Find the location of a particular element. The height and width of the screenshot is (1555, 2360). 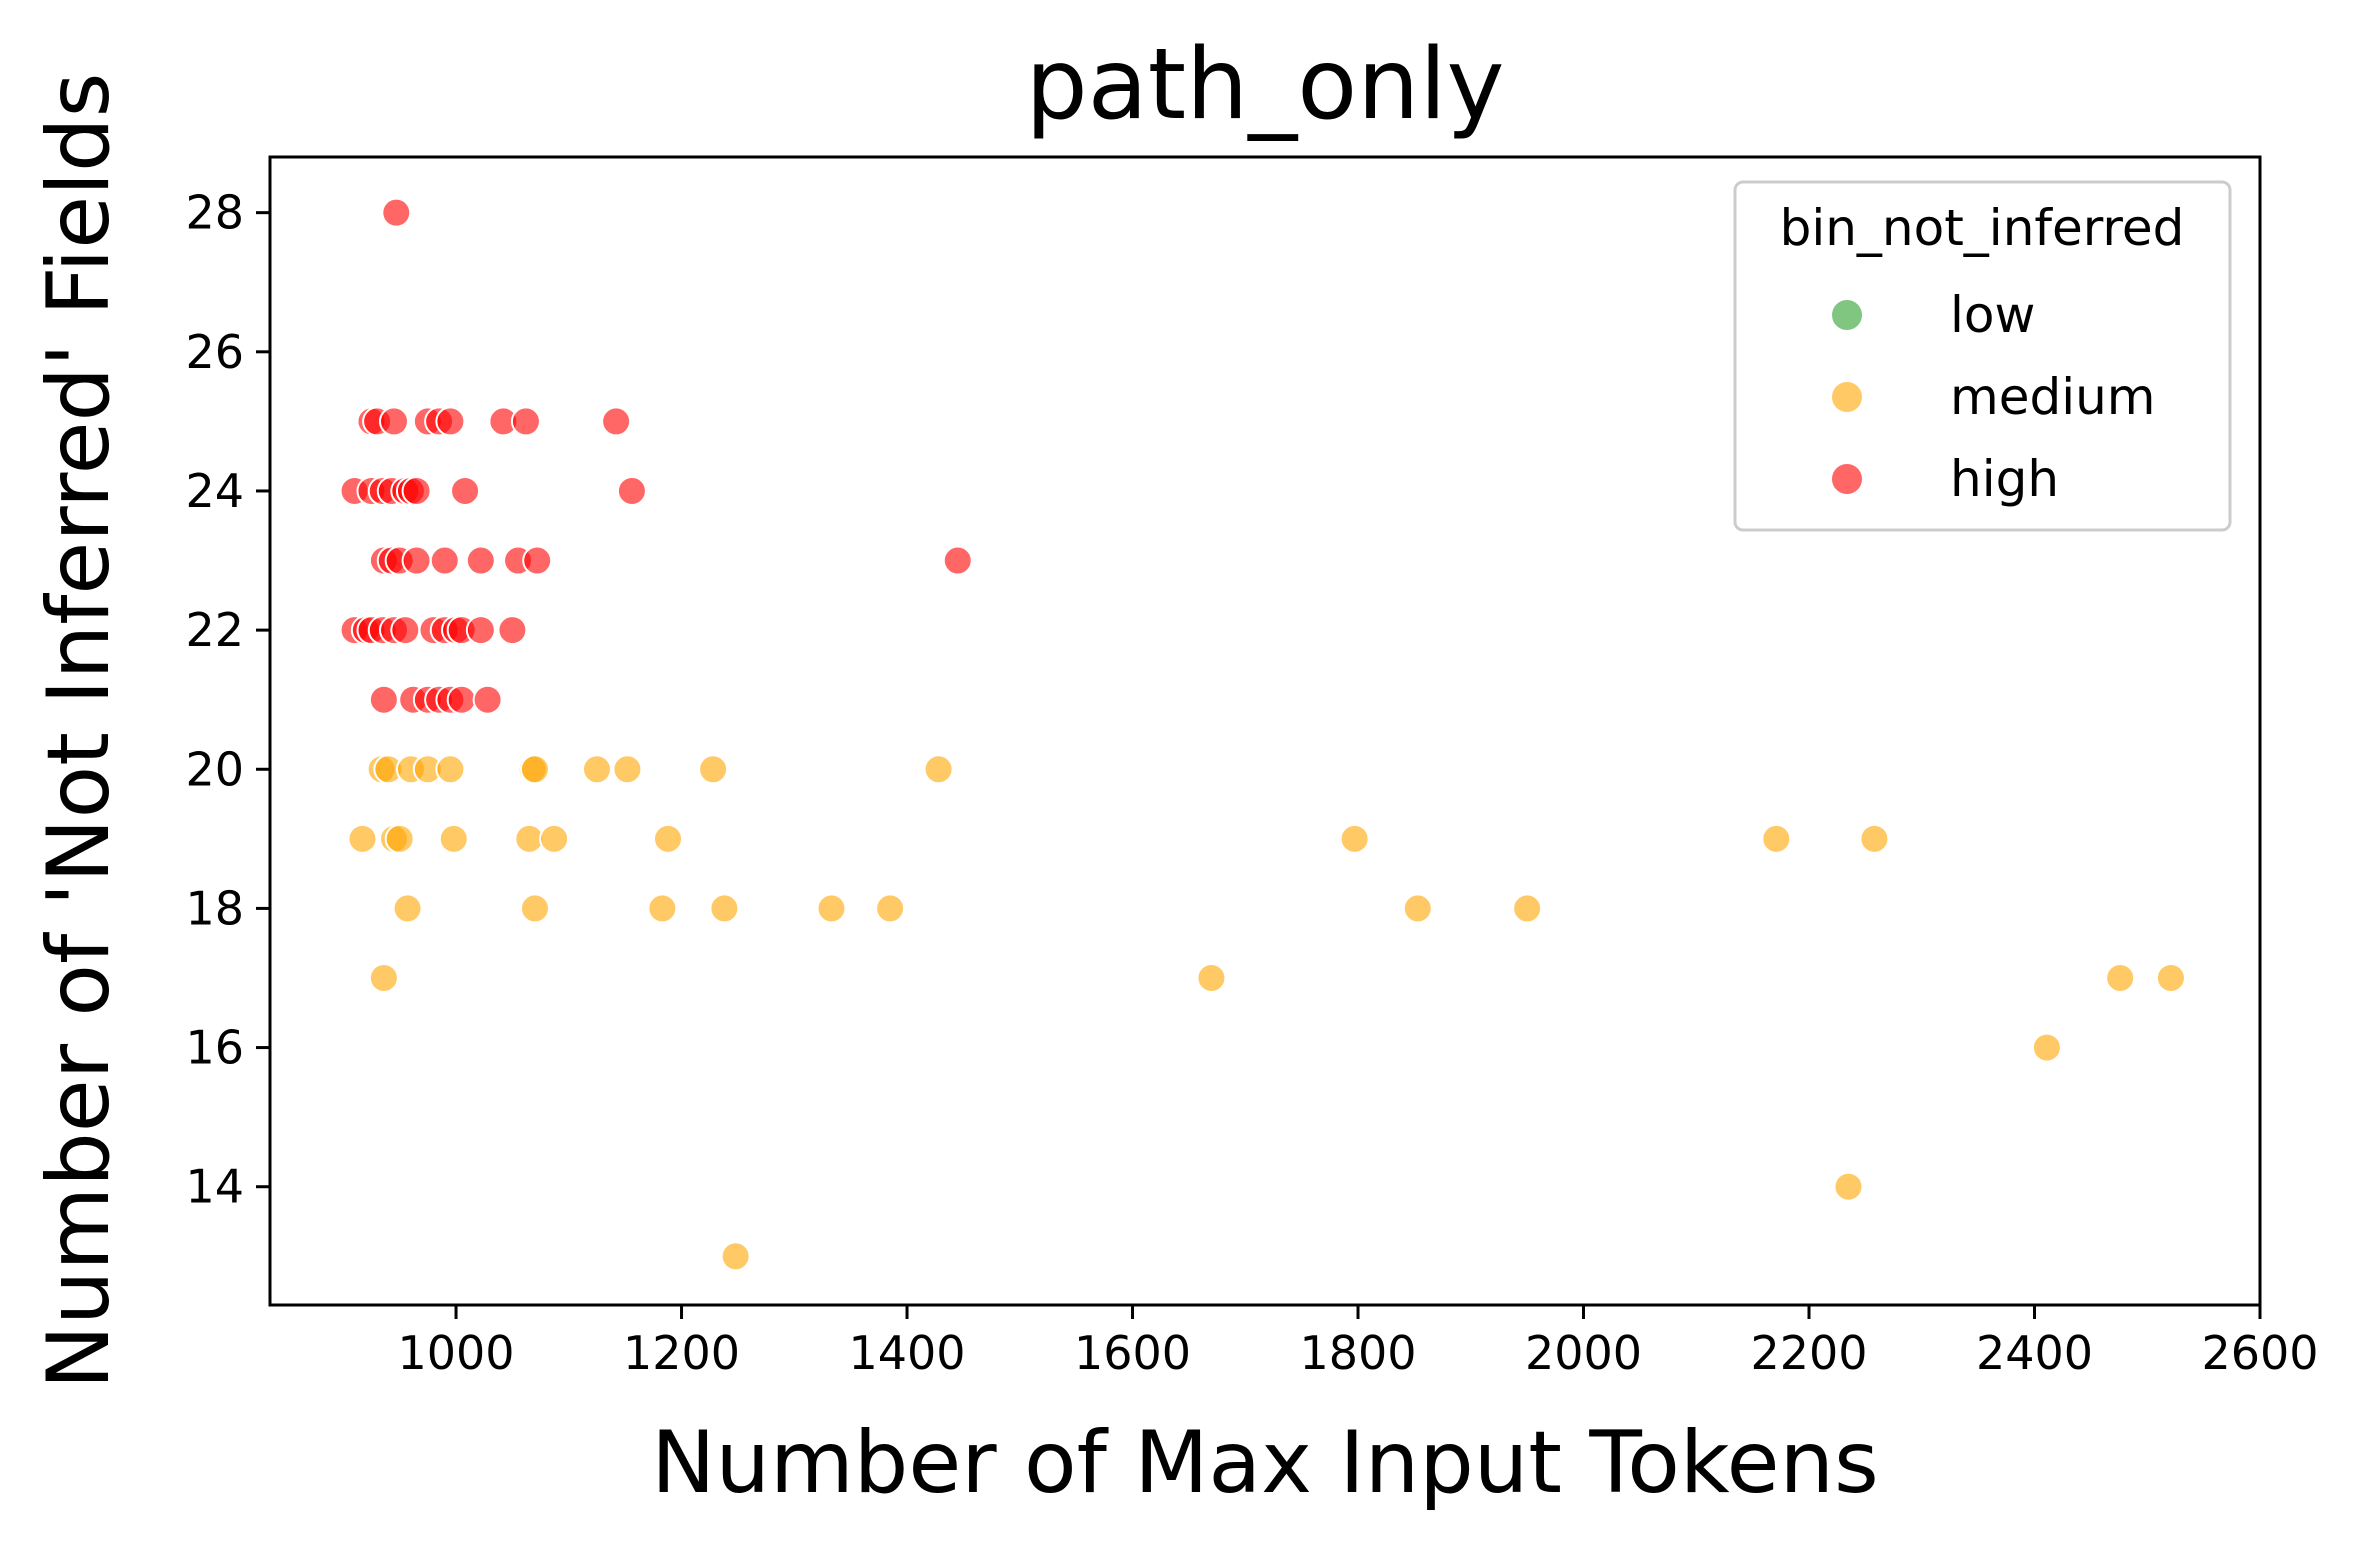

legend-marker-medium is located at coordinates (1847, 397).